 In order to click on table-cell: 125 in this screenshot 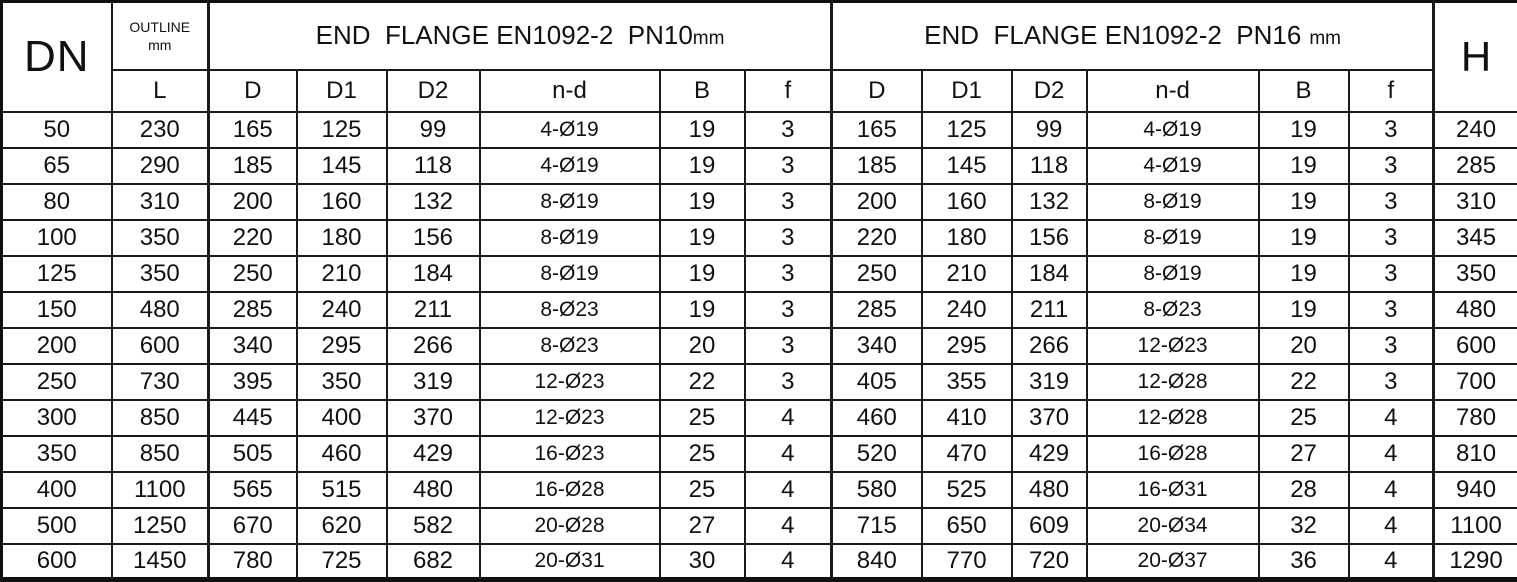, I will do `click(57, 274)`.